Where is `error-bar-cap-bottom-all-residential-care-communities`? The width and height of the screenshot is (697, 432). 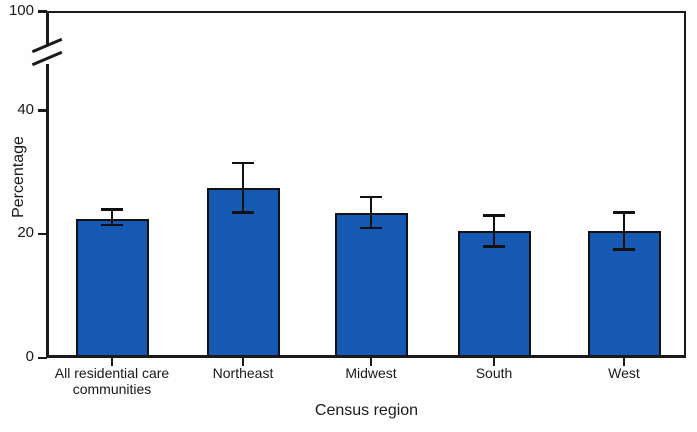 error-bar-cap-bottom-all-residential-care-communities is located at coordinates (112, 225).